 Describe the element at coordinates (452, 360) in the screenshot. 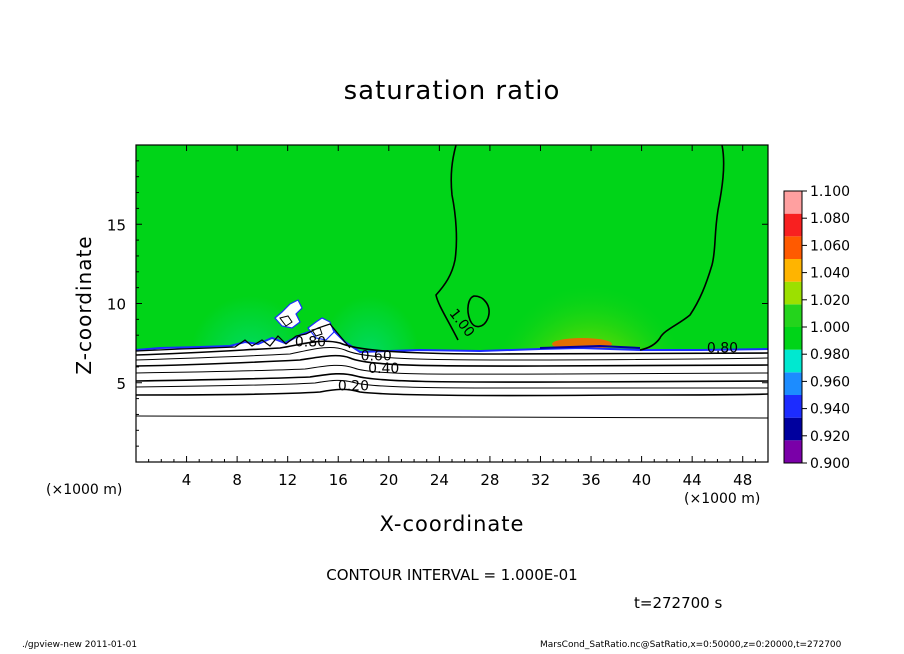

I see `contour-0.60` at that location.